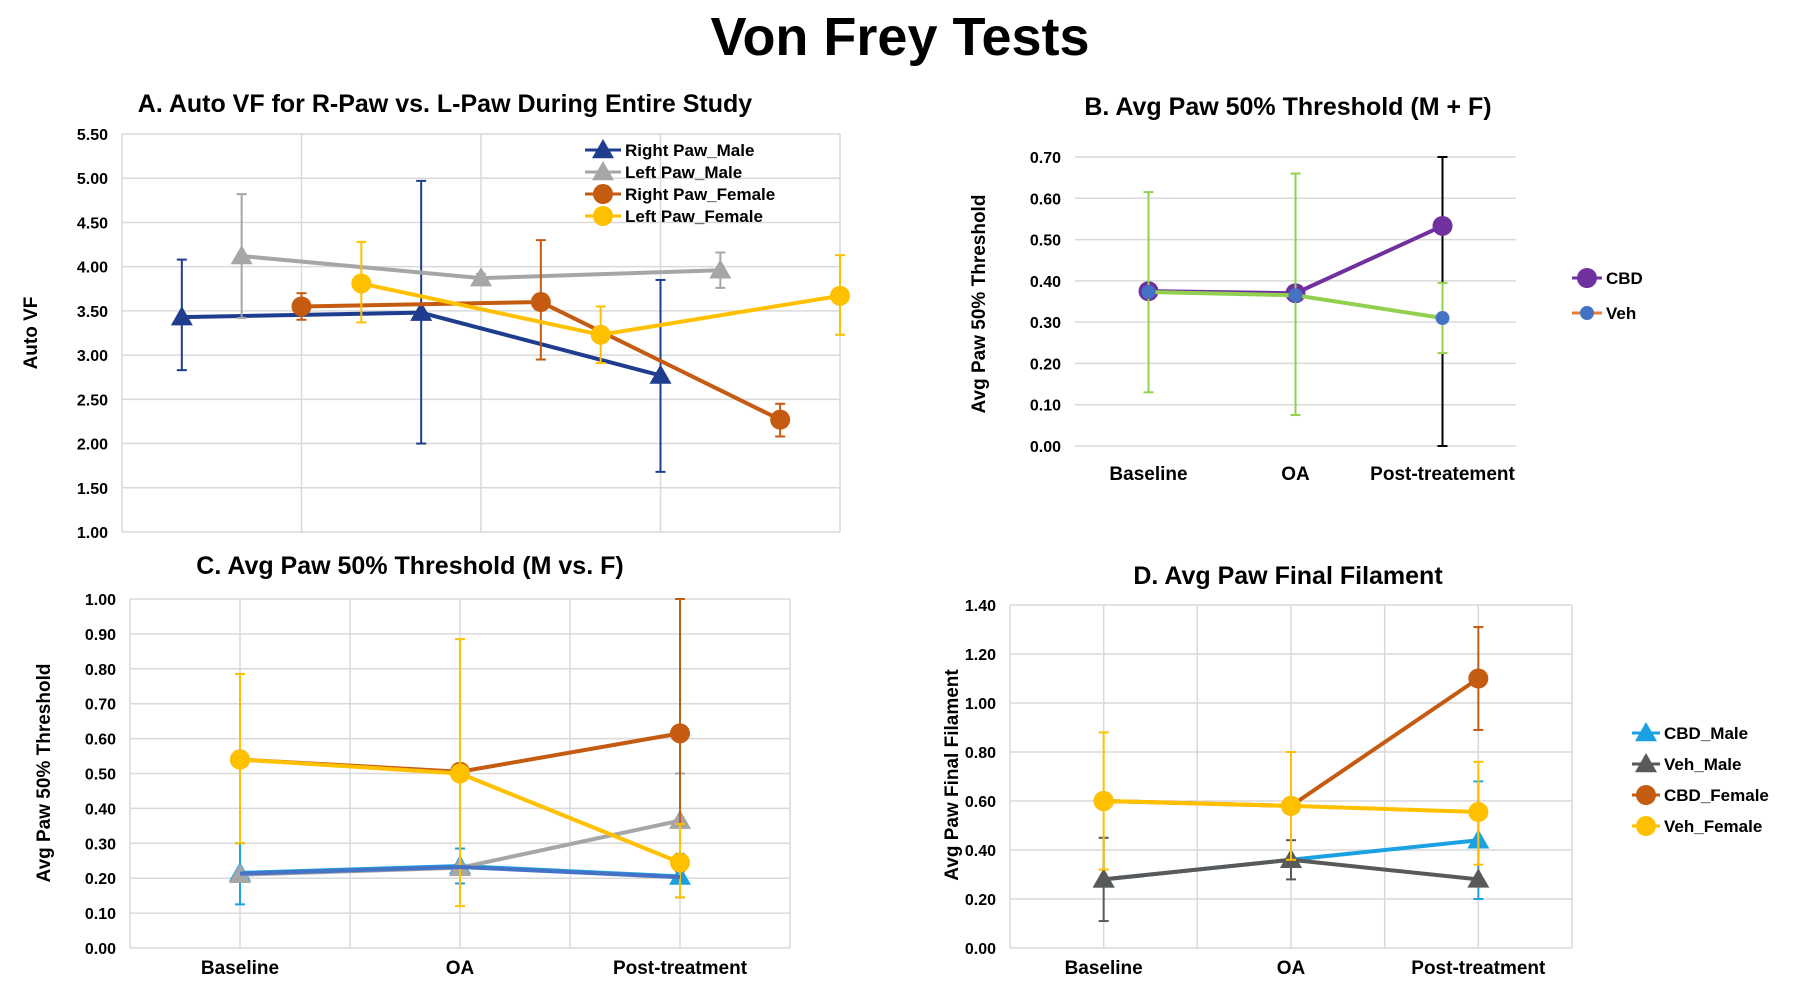  I want to click on y-tick-label: 0.90, so click(100, 635).